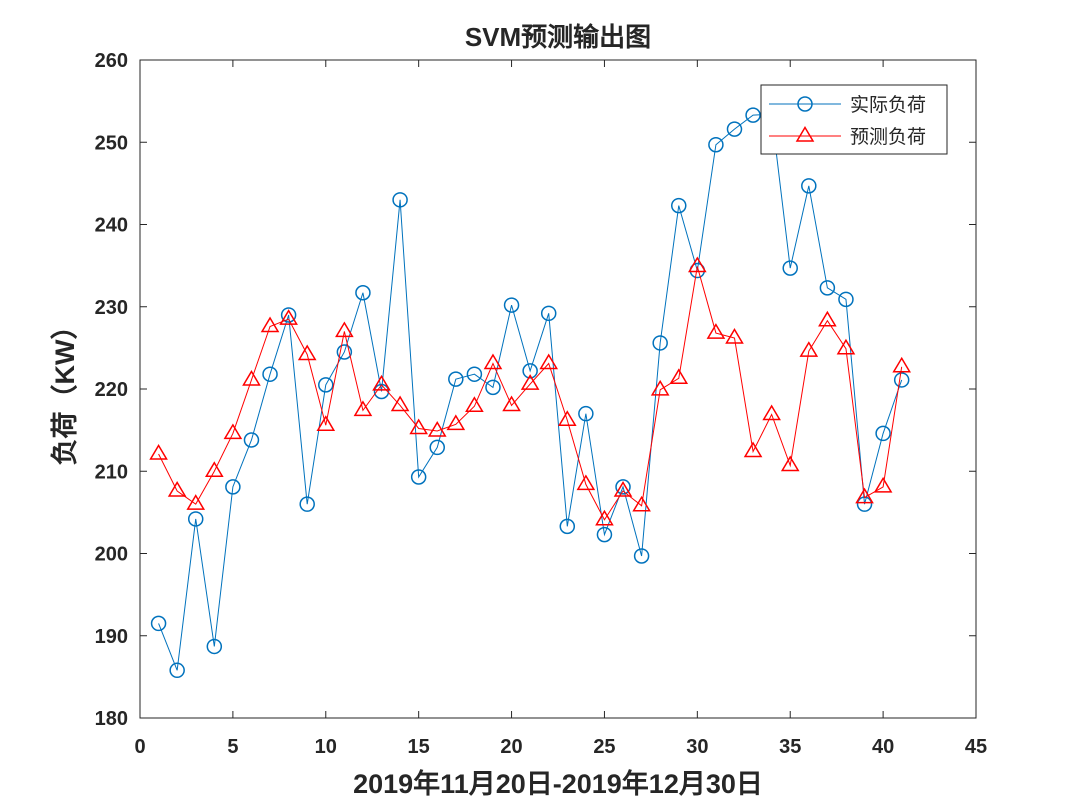 This screenshot has height=807, width=1077. I want to click on y-tick-label: 260, so click(111, 61).